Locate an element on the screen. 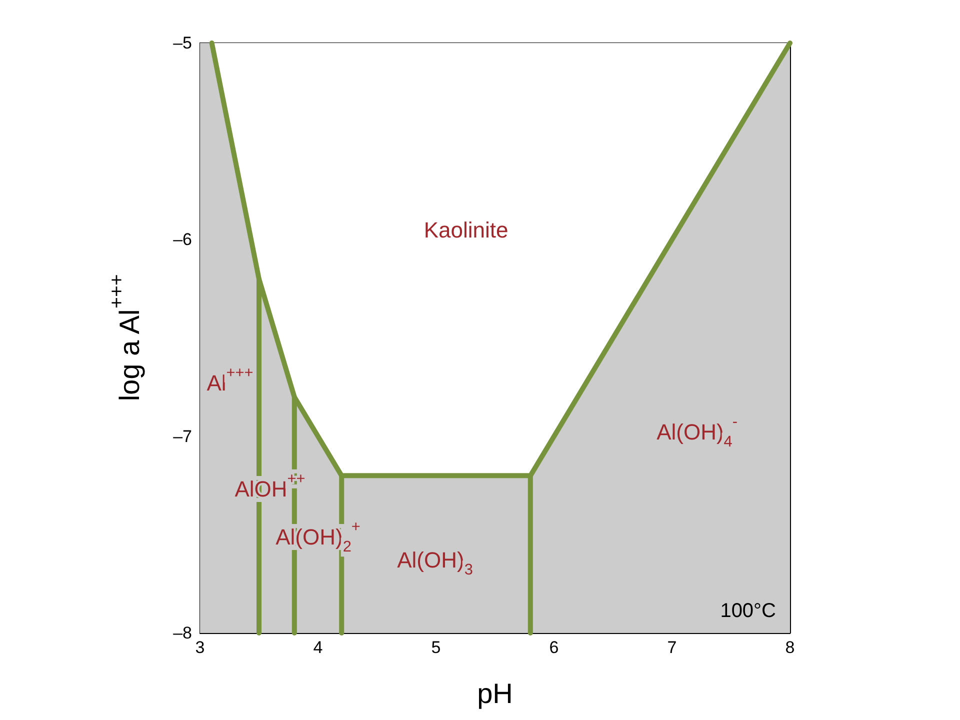 The height and width of the screenshot is (720, 960). y-tick-label: –5 is located at coordinates (182, 43).